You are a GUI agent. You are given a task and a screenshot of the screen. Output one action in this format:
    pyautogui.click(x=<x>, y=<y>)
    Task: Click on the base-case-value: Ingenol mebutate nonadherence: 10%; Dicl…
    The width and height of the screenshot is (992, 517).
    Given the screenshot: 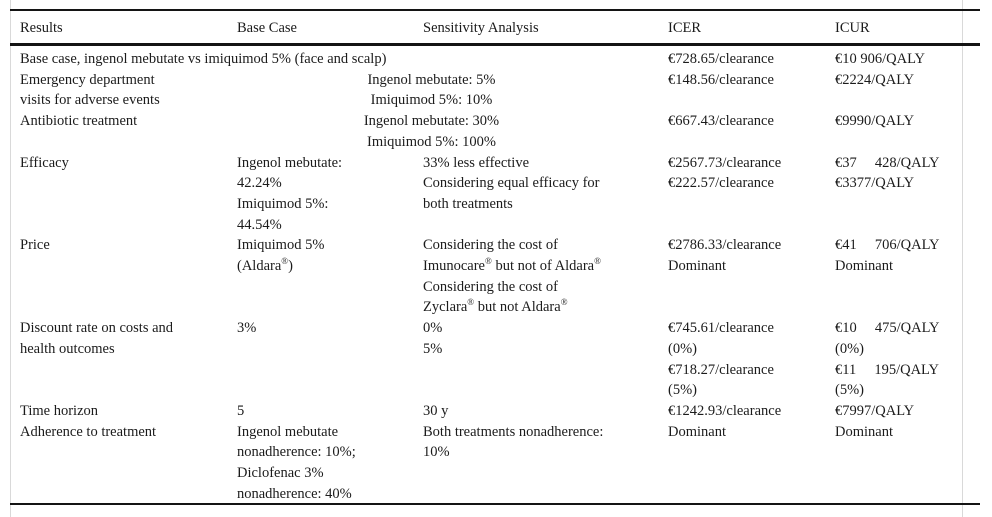 What is the action you would take?
    pyautogui.click(x=296, y=462)
    